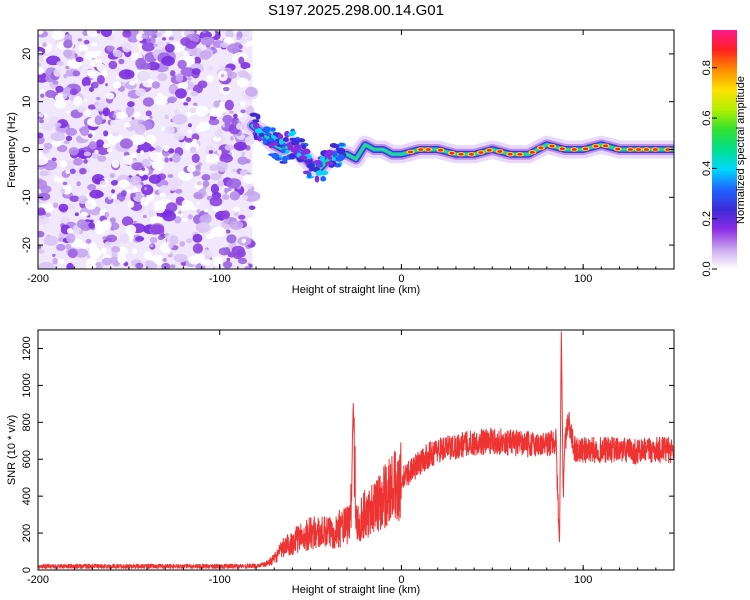 The image size is (750, 600). I want to click on y-tick-label: 1200, so click(27, 348).